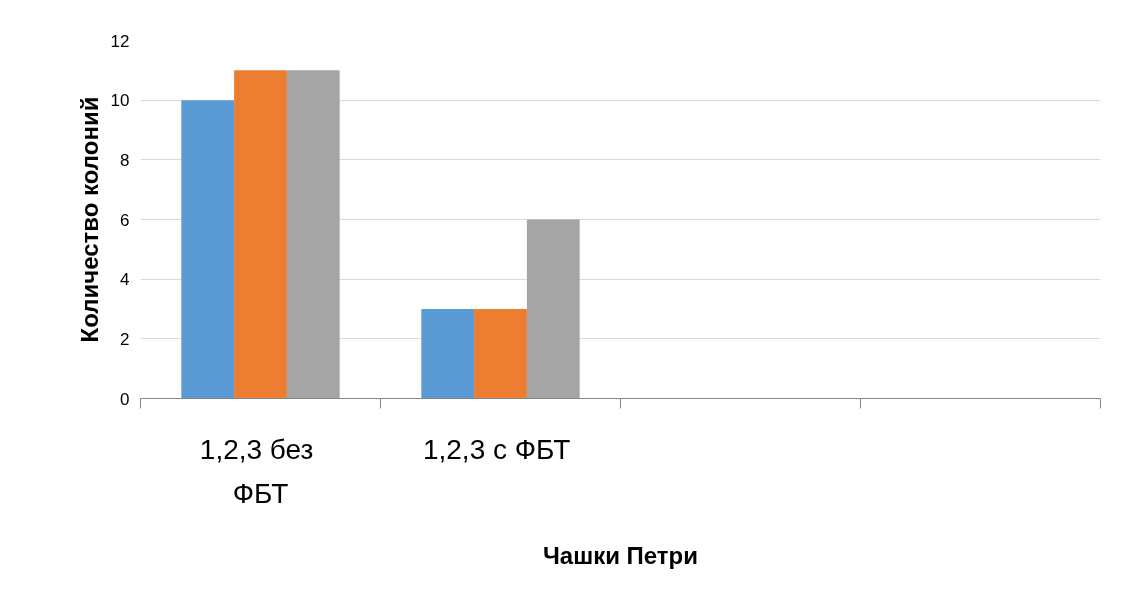 The width and height of the screenshot is (1128, 605). I want to click on y-tick-label: 12, so click(120, 41).